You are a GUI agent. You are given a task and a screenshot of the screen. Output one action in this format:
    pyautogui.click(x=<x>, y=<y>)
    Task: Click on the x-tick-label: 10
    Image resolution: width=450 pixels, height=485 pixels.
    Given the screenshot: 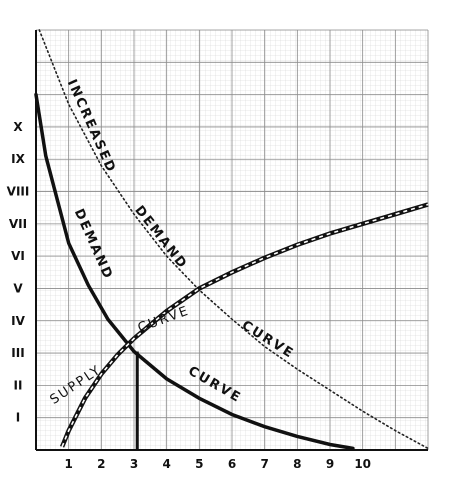 What is the action you would take?
    pyautogui.click(x=362, y=464)
    